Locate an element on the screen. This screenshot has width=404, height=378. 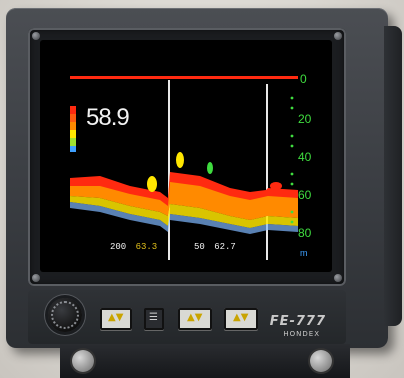
gain-key: ▲▼ is located at coordinates (241, 319).